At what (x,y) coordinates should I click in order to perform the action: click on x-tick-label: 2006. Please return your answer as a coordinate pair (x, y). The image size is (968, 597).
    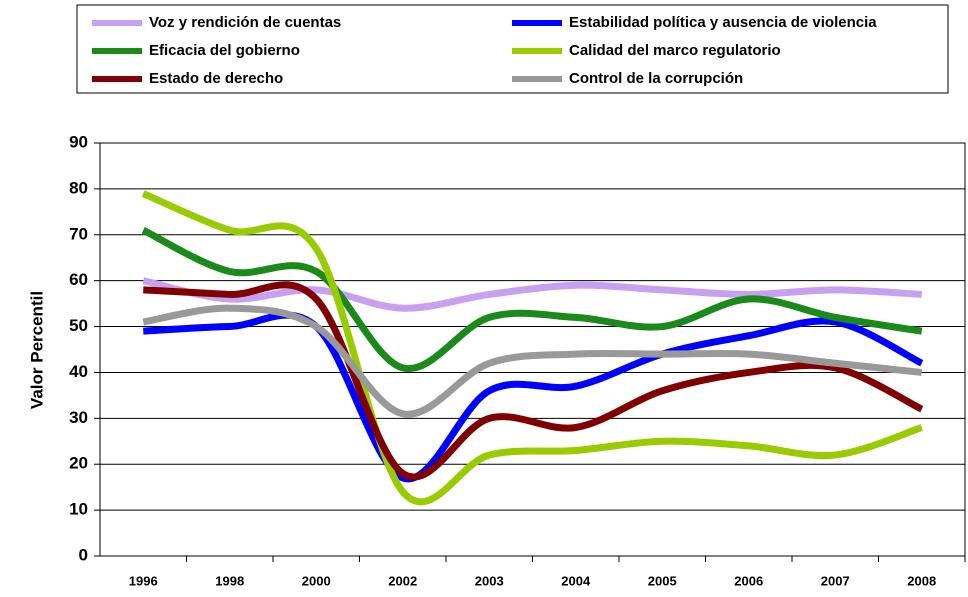
    Looking at the image, I should click on (748, 580).